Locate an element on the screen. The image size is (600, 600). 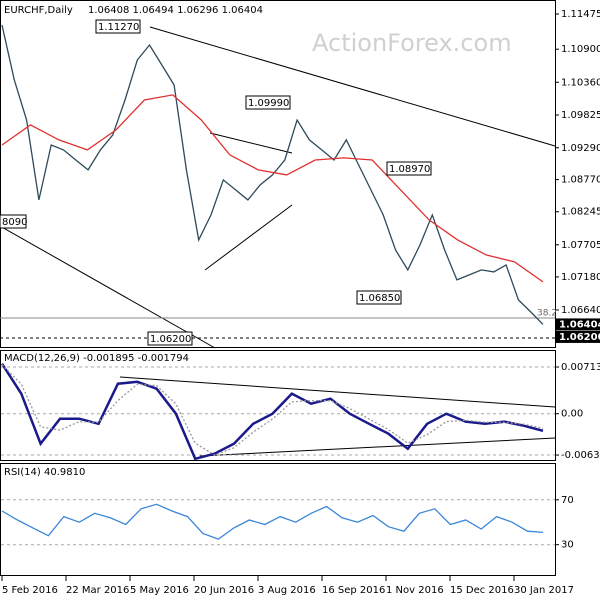
x-tick-label: 30 Jan 2017 is located at coordinates (544, 590).